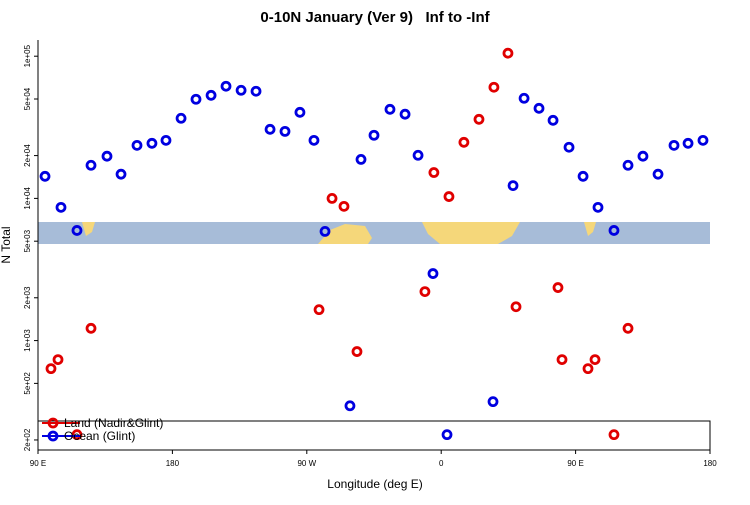  What do you see at coordinates (27, 240) in the screenshot?
I see `y-tick-label: 5e+03` at bounding box center [27, 240].